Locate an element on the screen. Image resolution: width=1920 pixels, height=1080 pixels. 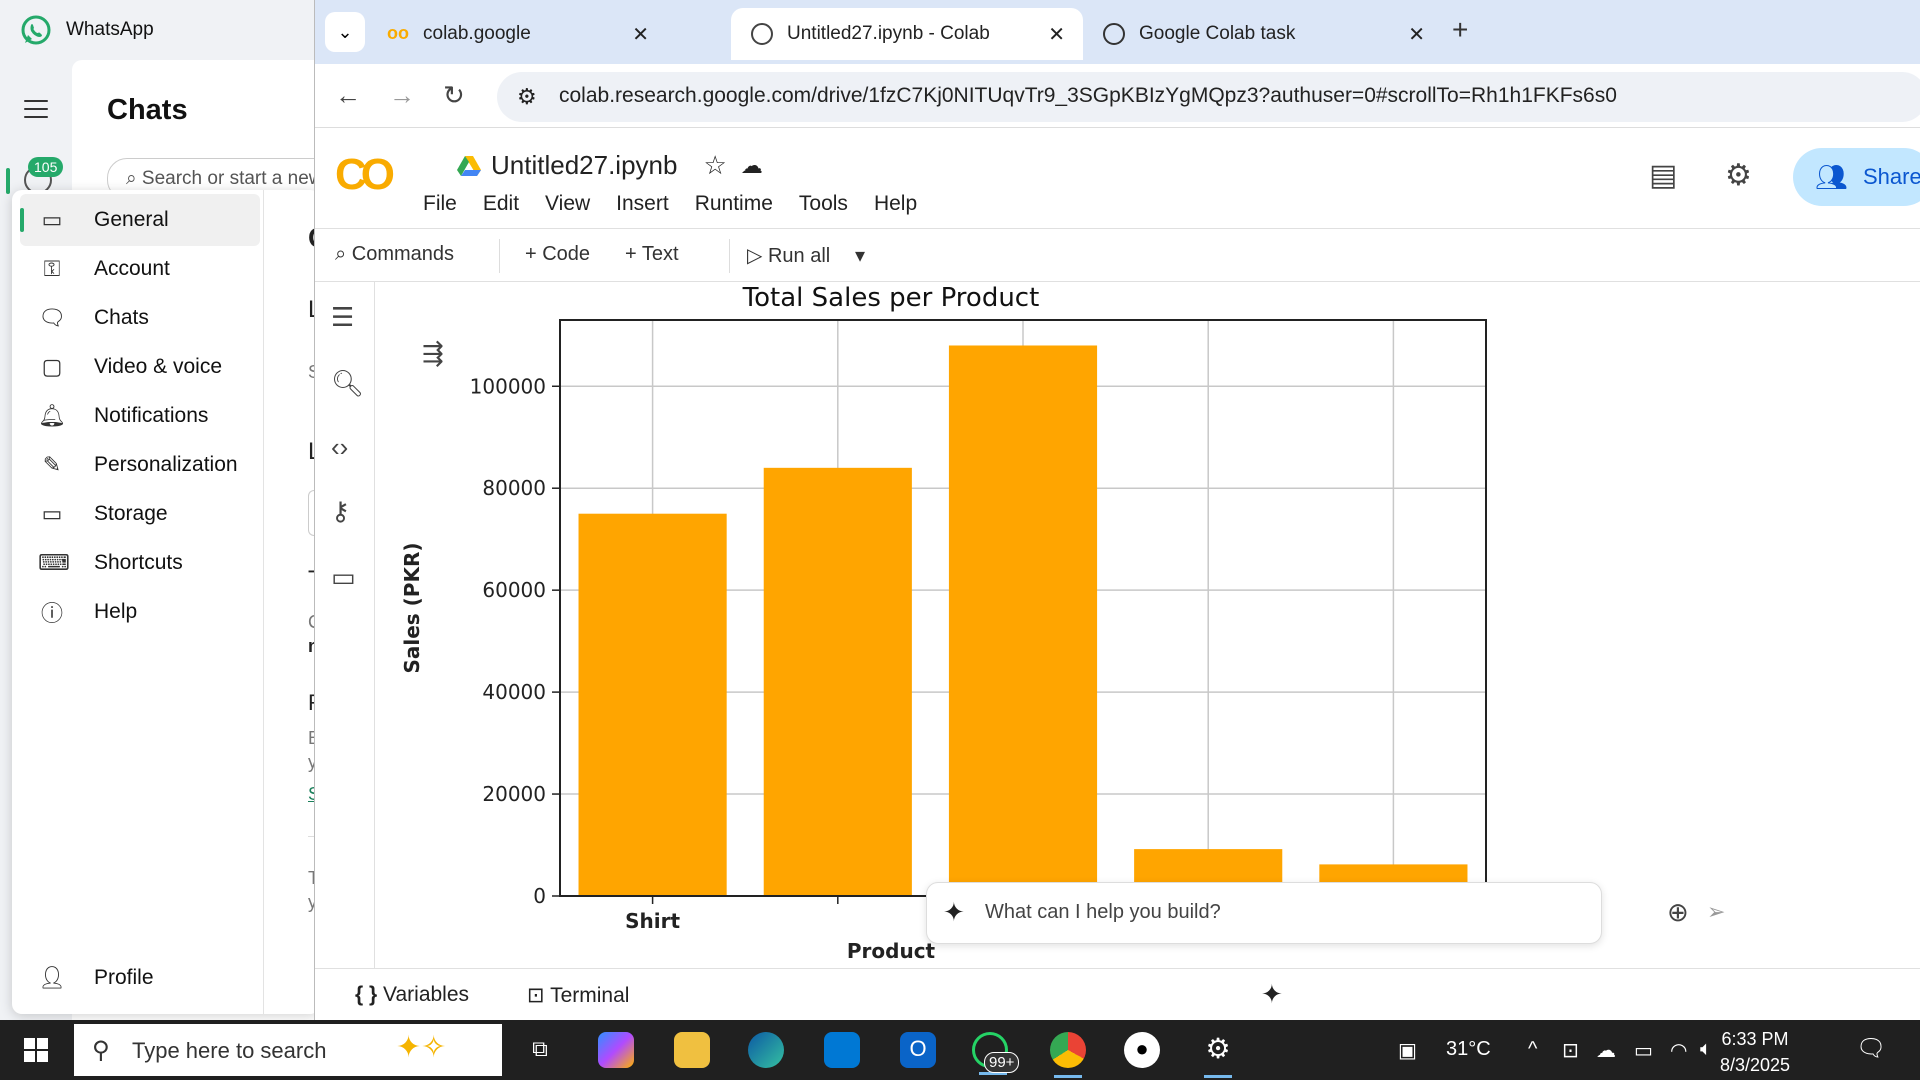
cloud-icon: ☁ is located at coordinates (751, 165).